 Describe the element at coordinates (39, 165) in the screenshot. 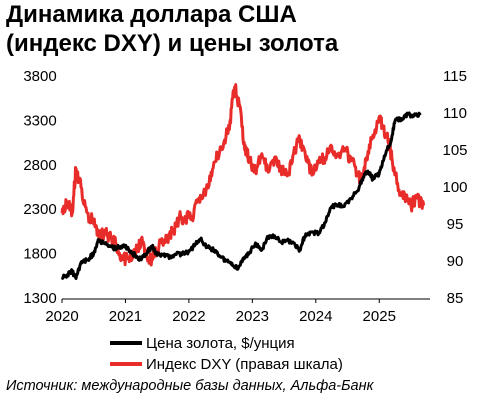

I see `y-left-tick-label-2: 2800` at that location.